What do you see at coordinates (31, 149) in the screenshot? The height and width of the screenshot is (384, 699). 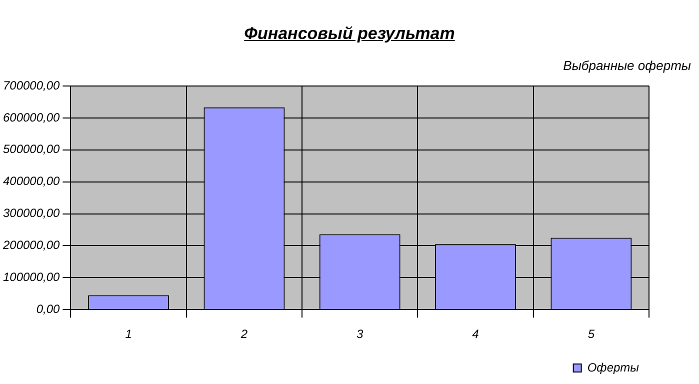 I see `y-tick-label: 500000,00` at bounding box center [31, 149].